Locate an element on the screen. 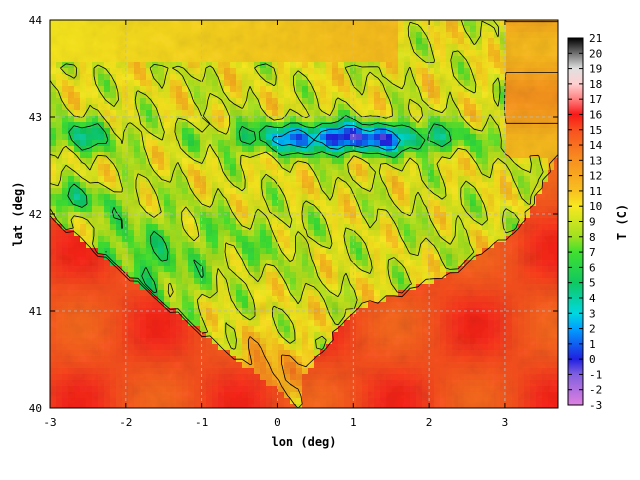 The image size is (640, 480). colorbar-tick-label: 21 is located at coordinates (595, 38).